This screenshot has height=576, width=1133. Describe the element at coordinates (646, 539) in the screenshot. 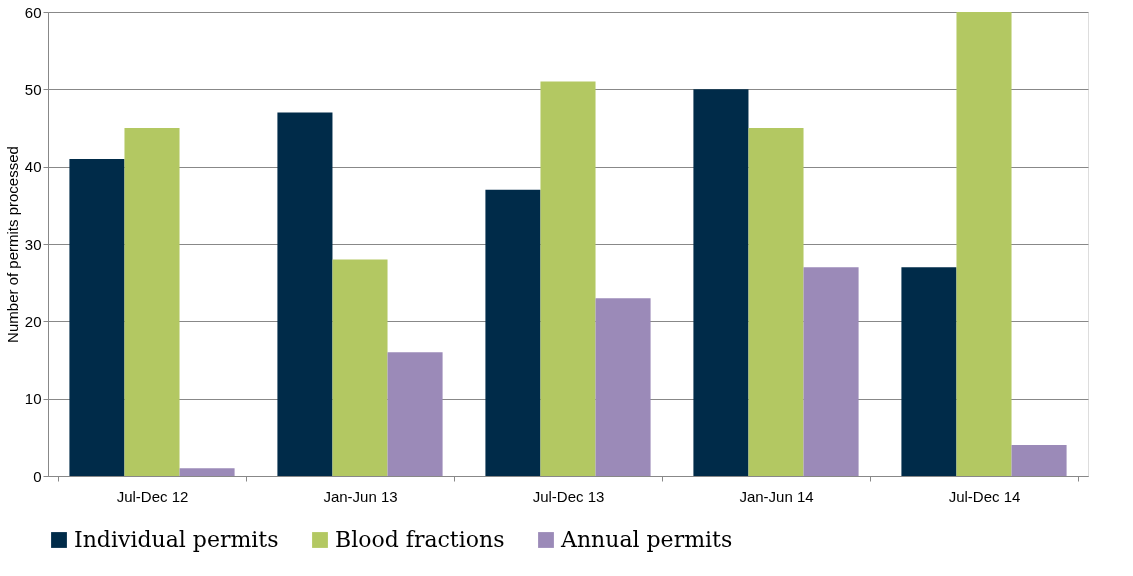

I see `legend-label: Annual permits` at that location.